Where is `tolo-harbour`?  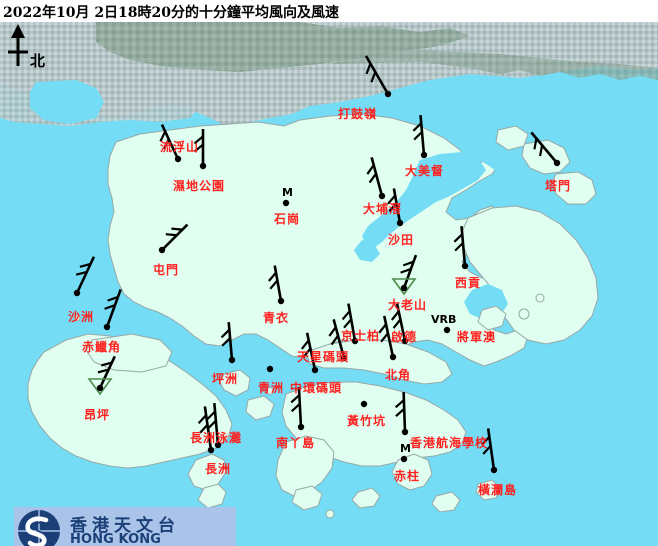
tolo-harbour is located at coordinates (420, 207).